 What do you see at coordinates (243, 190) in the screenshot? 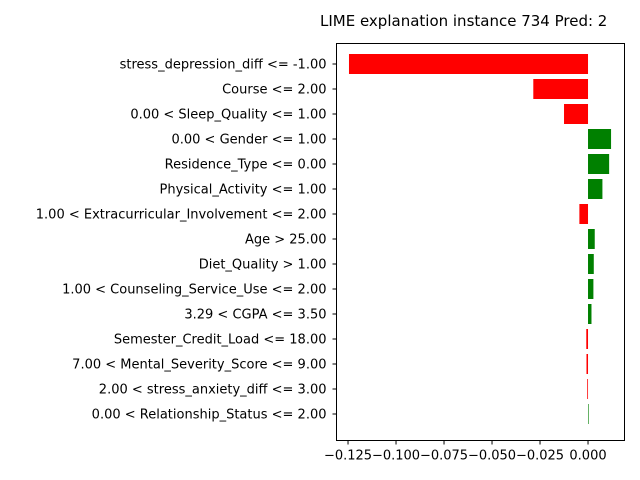
I see `y-tick-label-5: Physical_Activity <= 1.00` at bounding box center [243, 190].